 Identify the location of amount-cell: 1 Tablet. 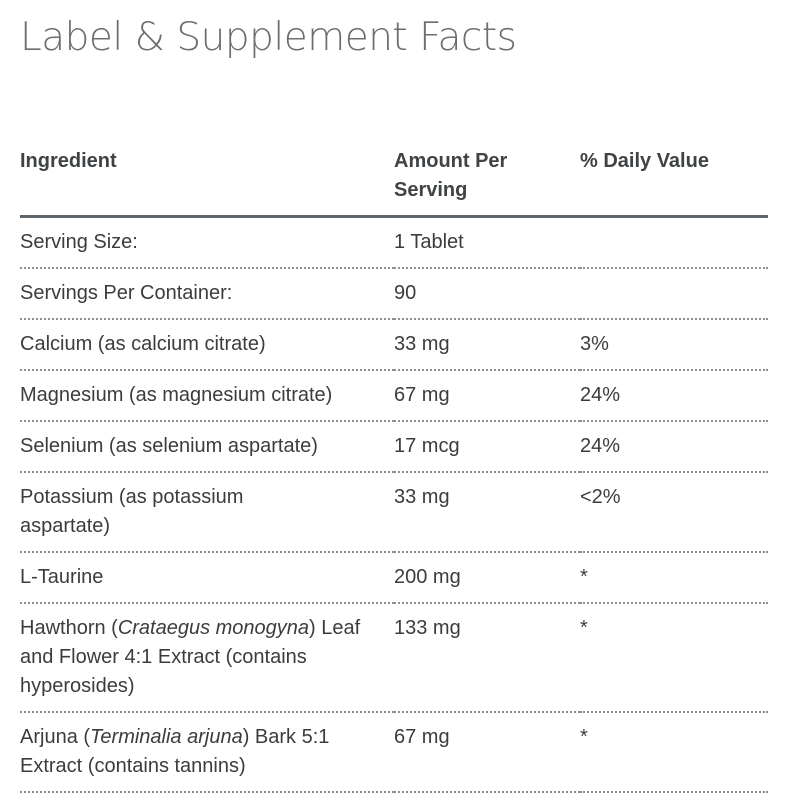
(487, 242).